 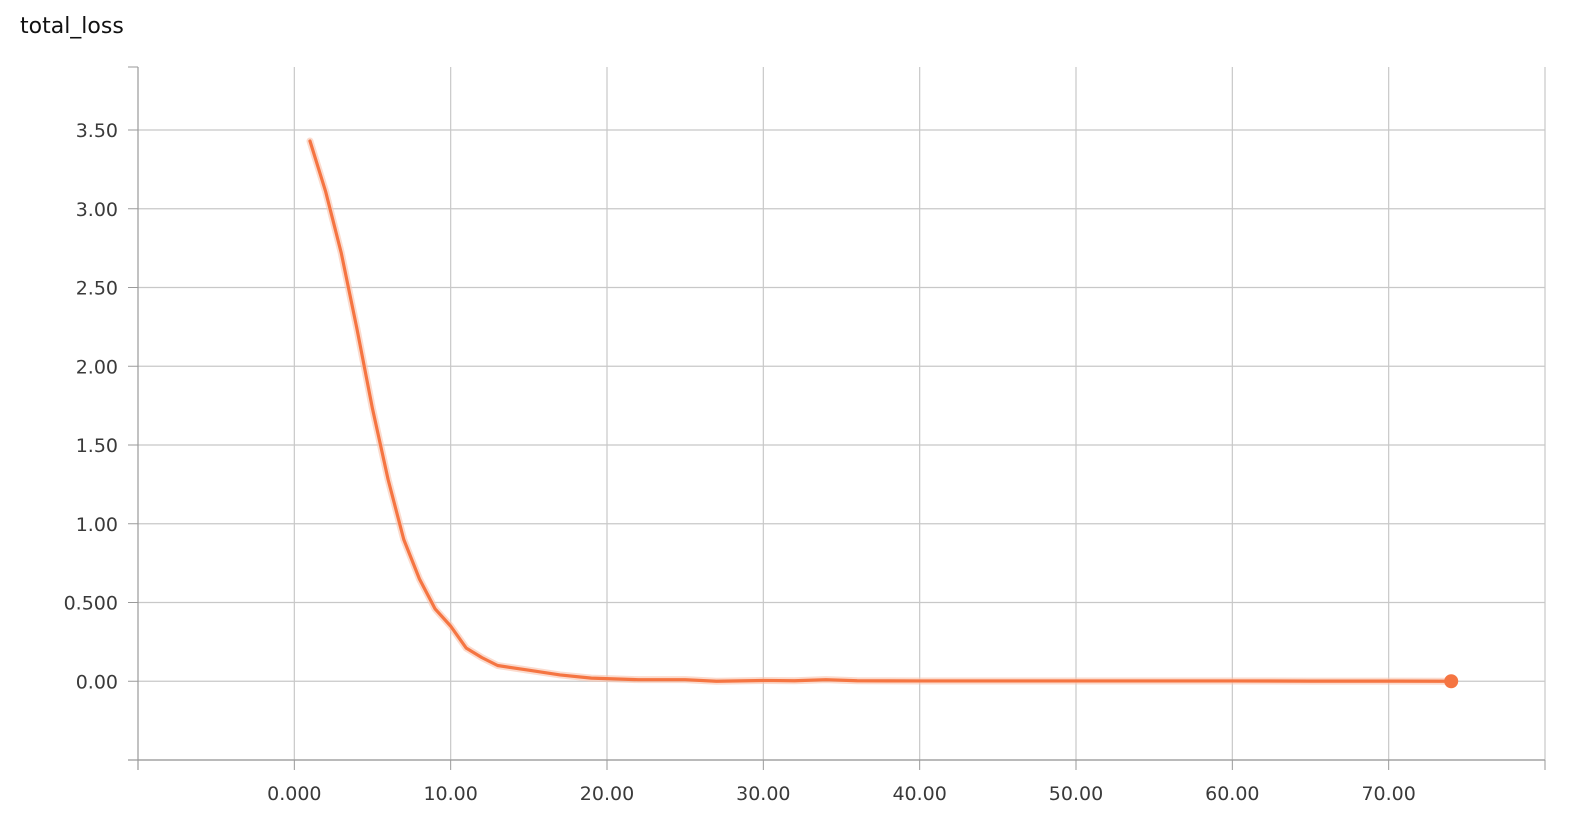 What do you see at coordinates (919, 794) in the screenshot?
I see `x-tick-label: 40.00` at bounding box center [919, 794].